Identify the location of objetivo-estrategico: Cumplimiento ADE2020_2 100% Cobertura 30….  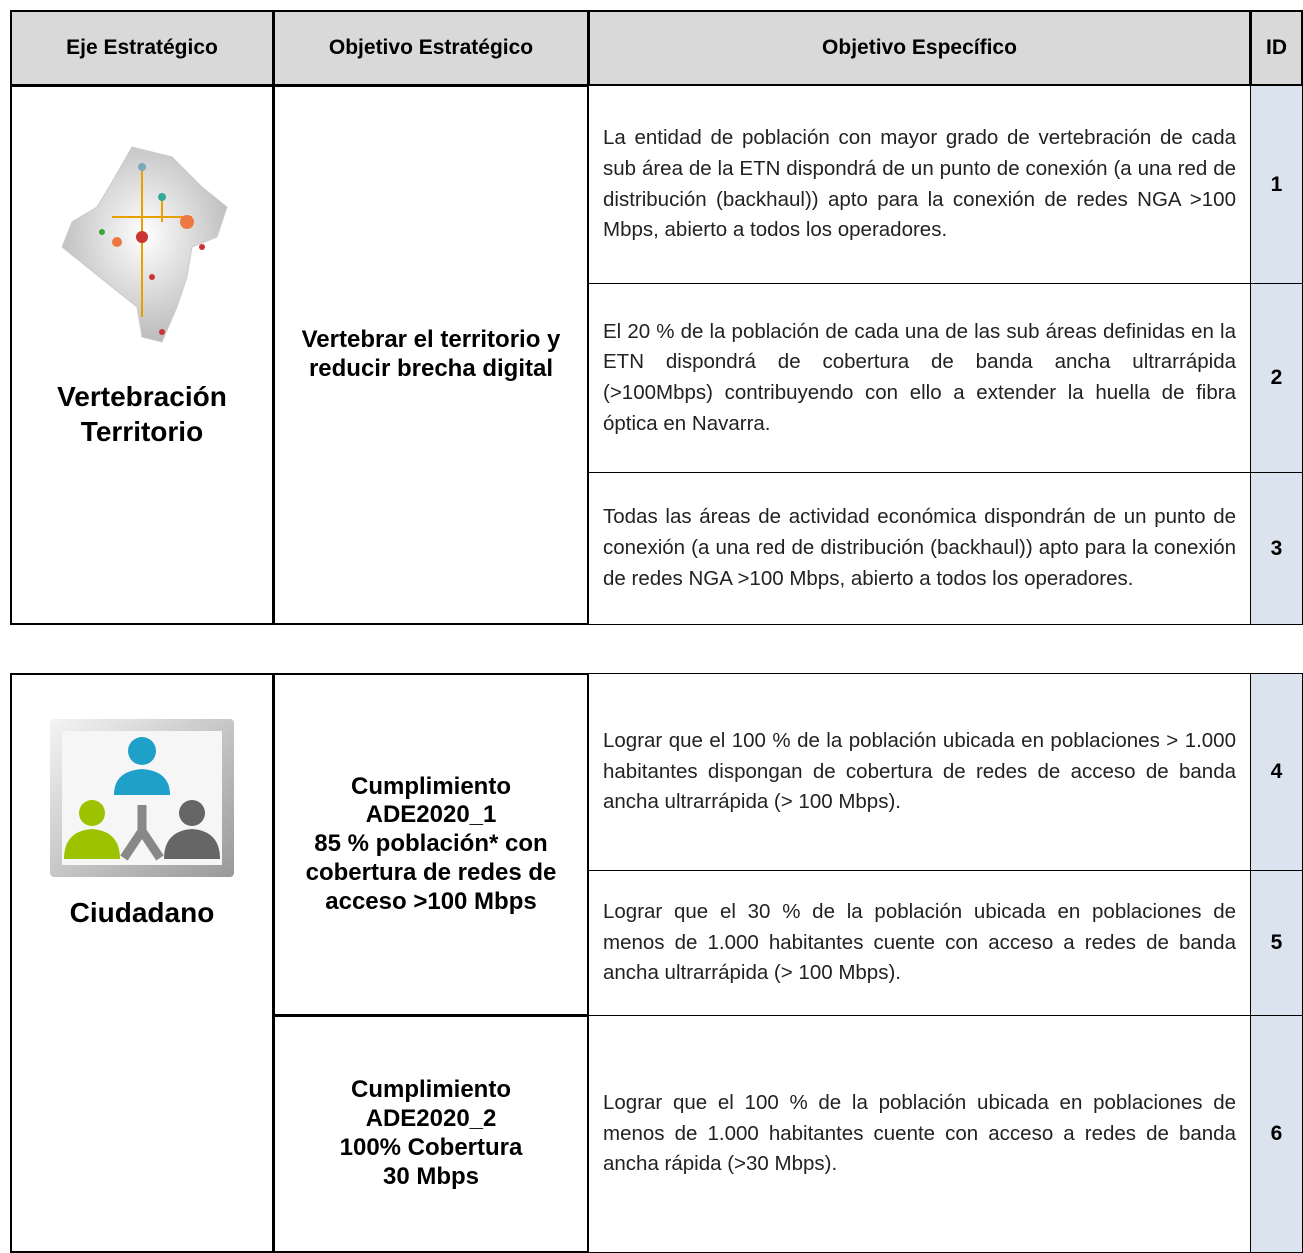
(431, 1134).